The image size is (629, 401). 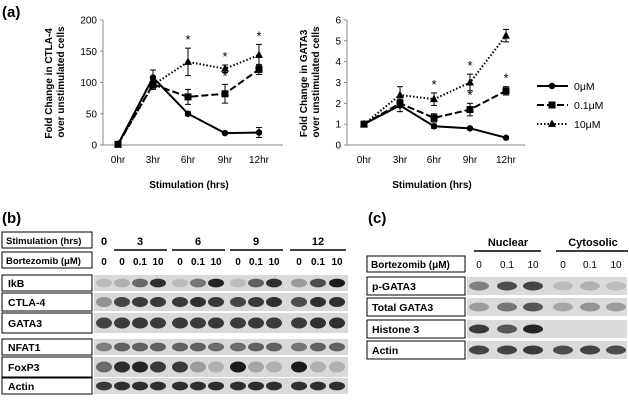 I want to click on bort-value-label: 0.1, so click(x=590, y=265).